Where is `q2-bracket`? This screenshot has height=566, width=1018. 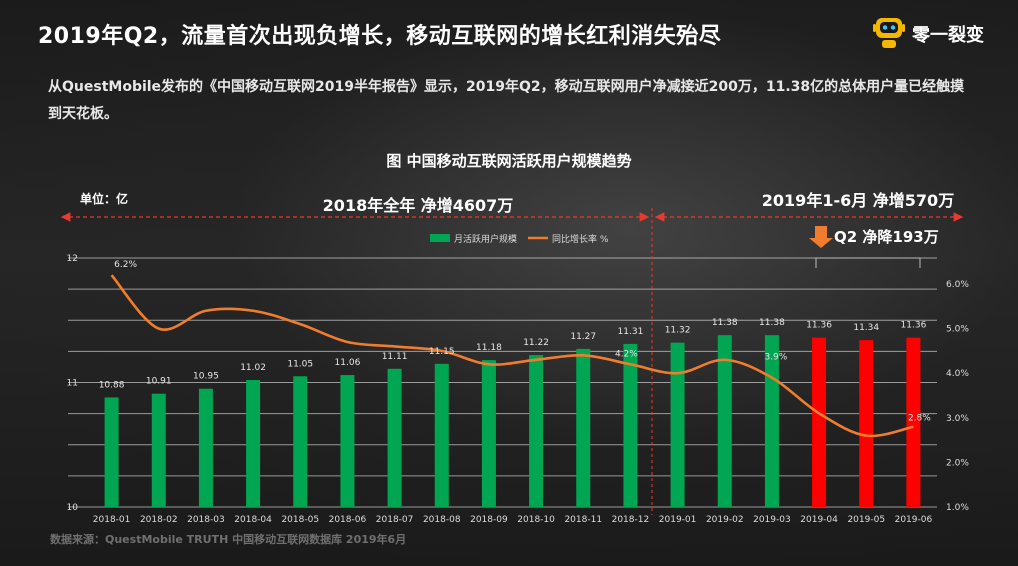 q2-bracket is located at coordinates (868, 262).